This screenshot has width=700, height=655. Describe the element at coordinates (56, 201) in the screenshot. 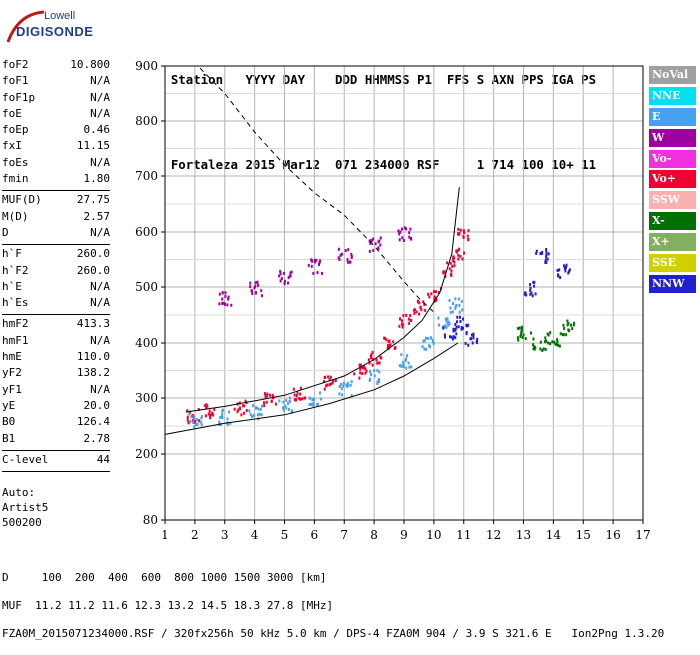

I see `param-row: MUF(D) 27.75` at that location.